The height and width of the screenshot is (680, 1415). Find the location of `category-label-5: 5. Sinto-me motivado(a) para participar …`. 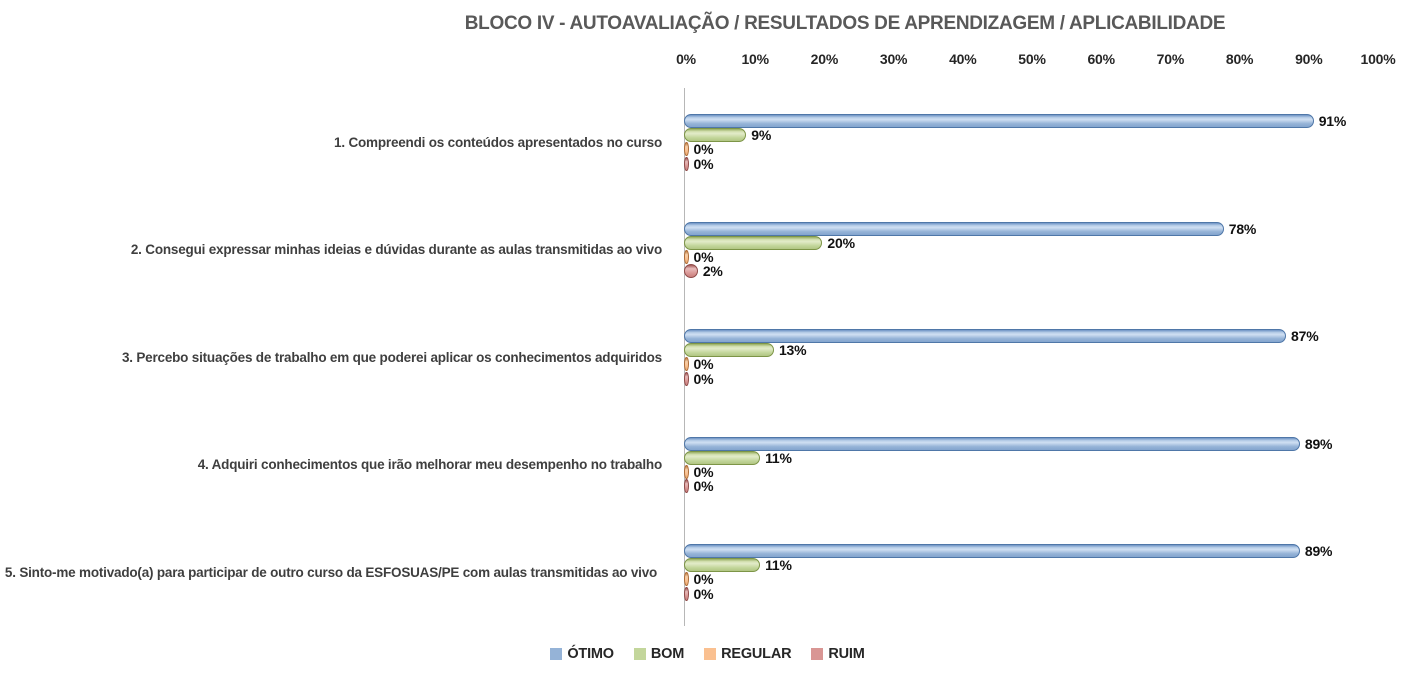

category-label-5: 5. Sinto-me motivado(a) para participar … is located at coordinates (337, 572).